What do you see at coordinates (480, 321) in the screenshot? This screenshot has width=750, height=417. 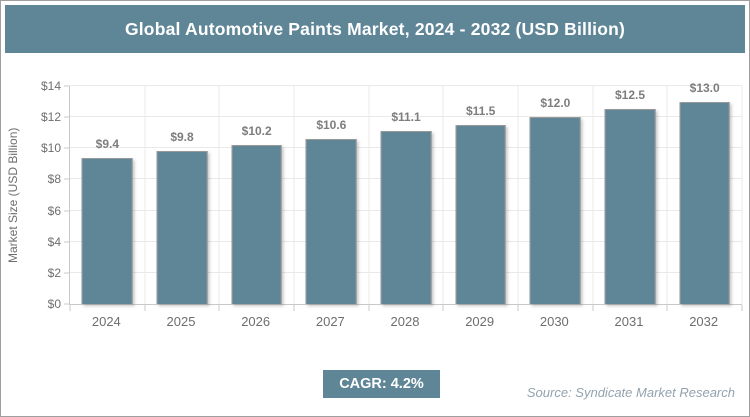 I see `x-tick-label: 2029` at bounding box center [480, 321].